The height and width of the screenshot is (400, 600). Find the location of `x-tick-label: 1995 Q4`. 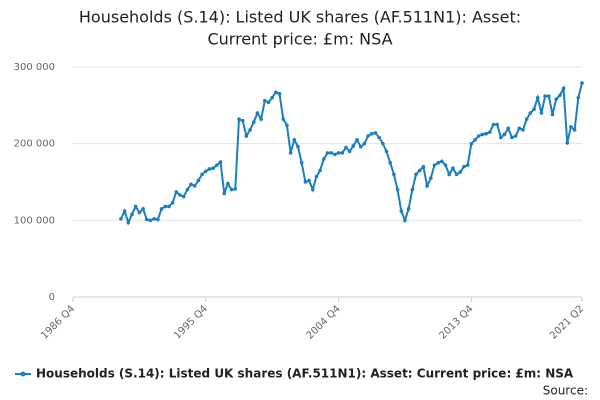

x-tick-label: 1995 Q4 is located at coordinates (191, 322).